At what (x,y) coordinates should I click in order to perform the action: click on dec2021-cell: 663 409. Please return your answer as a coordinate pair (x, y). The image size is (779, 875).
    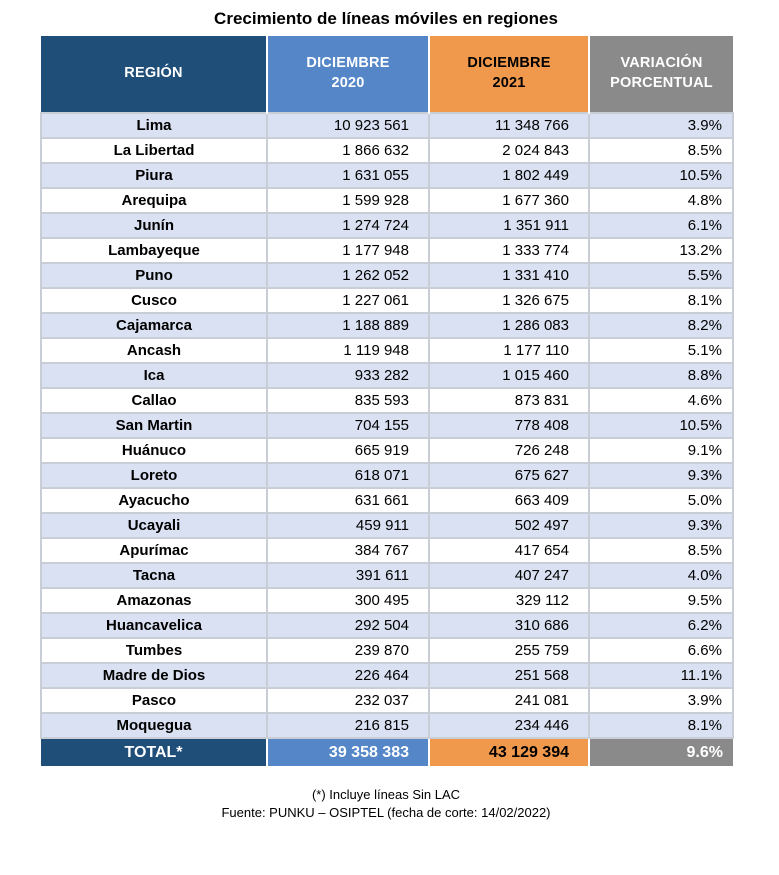
    Looking at the image, I should click on (509, 500).